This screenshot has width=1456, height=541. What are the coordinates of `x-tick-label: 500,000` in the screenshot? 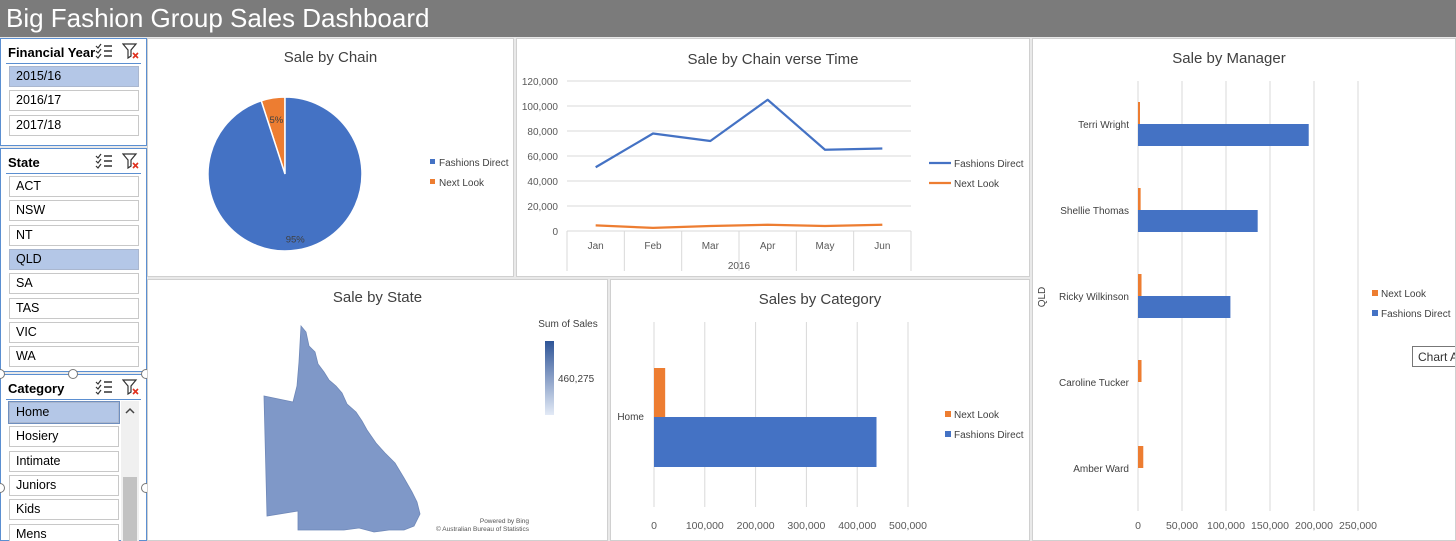 It's located at (908, 526).